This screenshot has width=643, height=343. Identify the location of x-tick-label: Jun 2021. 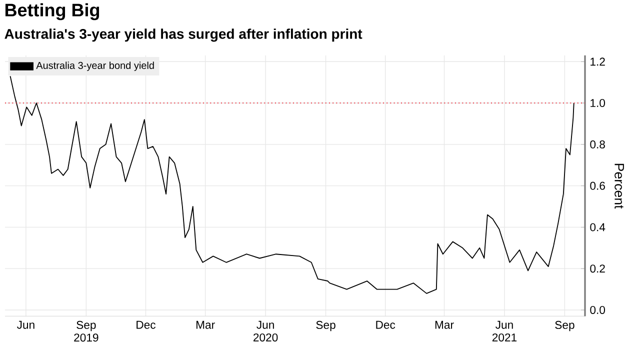
(504, 331).